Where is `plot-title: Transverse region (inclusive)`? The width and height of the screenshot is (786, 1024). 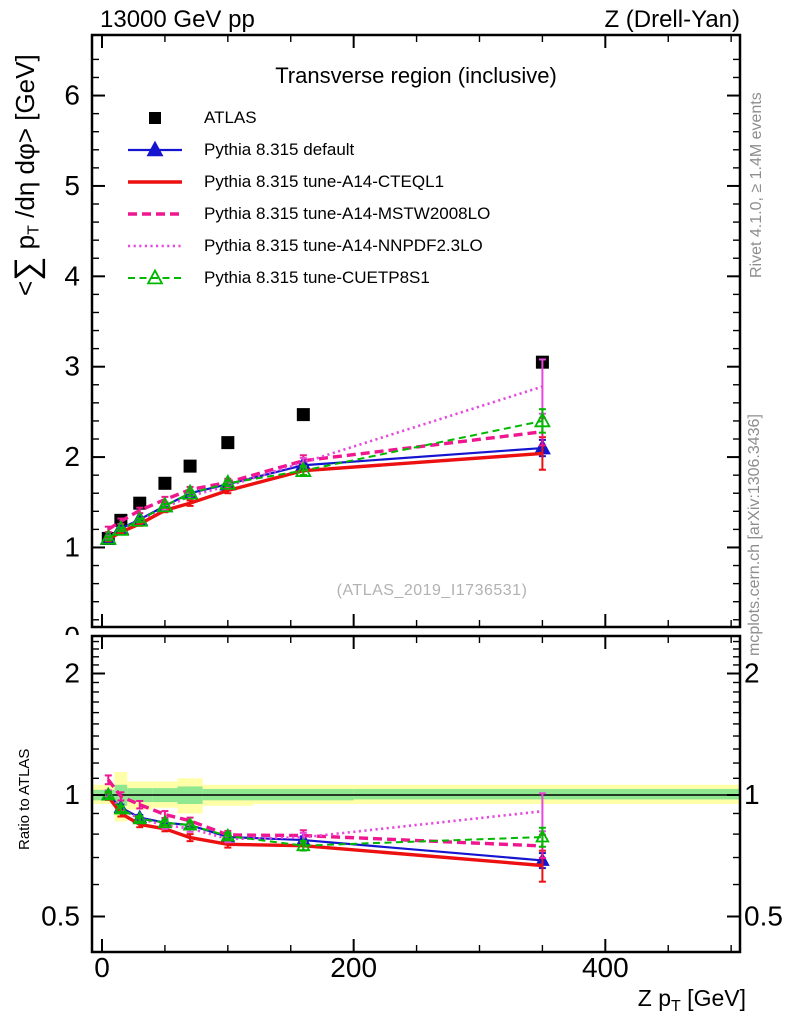
plot-title: Transverse region (inclusive) is located at coordinates (416, 75).